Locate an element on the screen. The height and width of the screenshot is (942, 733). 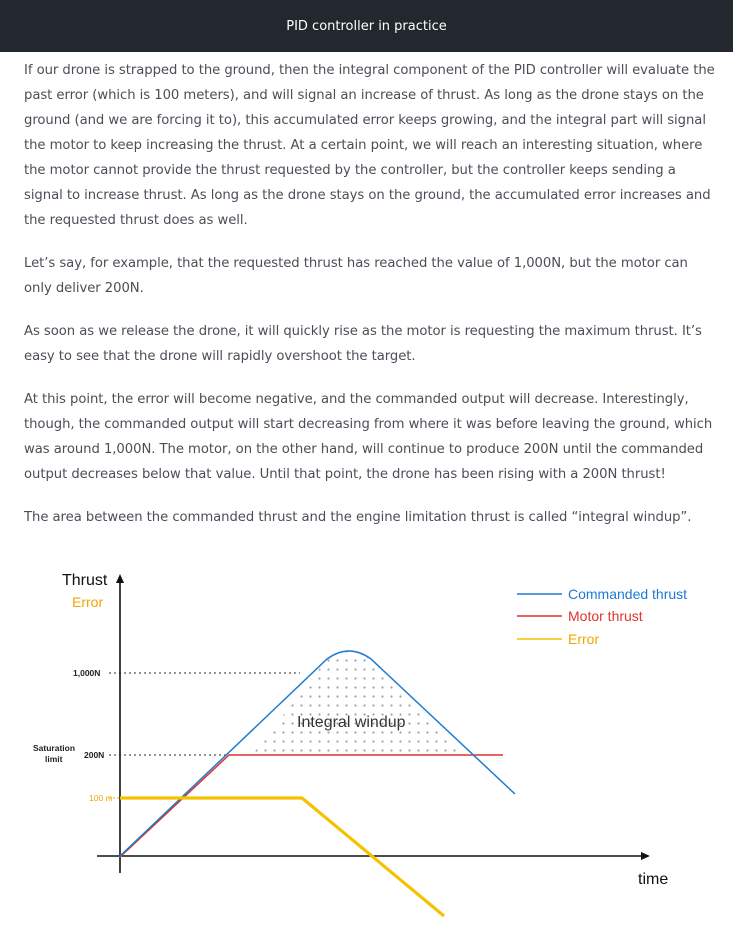
tick-1000: 1,000N is located at coordinates (86, 673).